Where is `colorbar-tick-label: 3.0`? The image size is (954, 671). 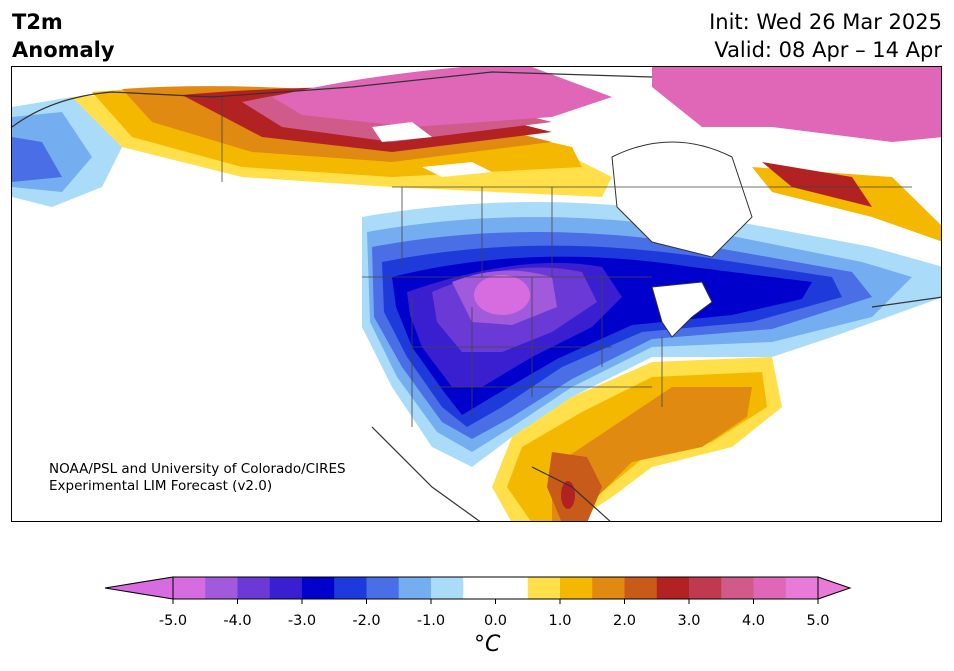
colorbar-tick-label: 3.0 is located at coordinates (689, 621).